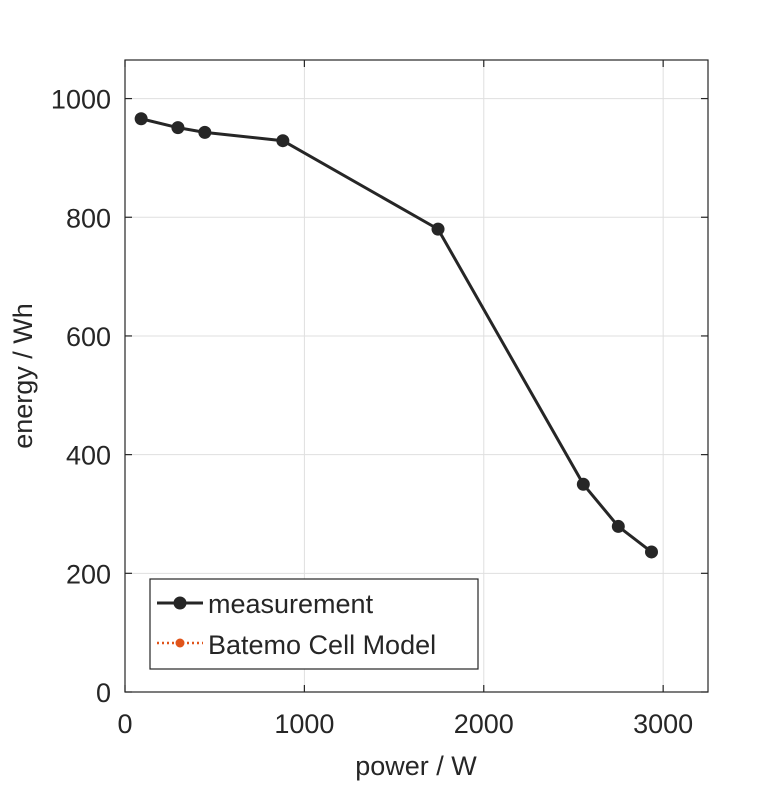 The height and width of the screenshot is (786, 781). What do you see at coordinates (291, 604) in the screenshot?
I see `legend-measurement-label: measurement` at bounding box center [291, 604].